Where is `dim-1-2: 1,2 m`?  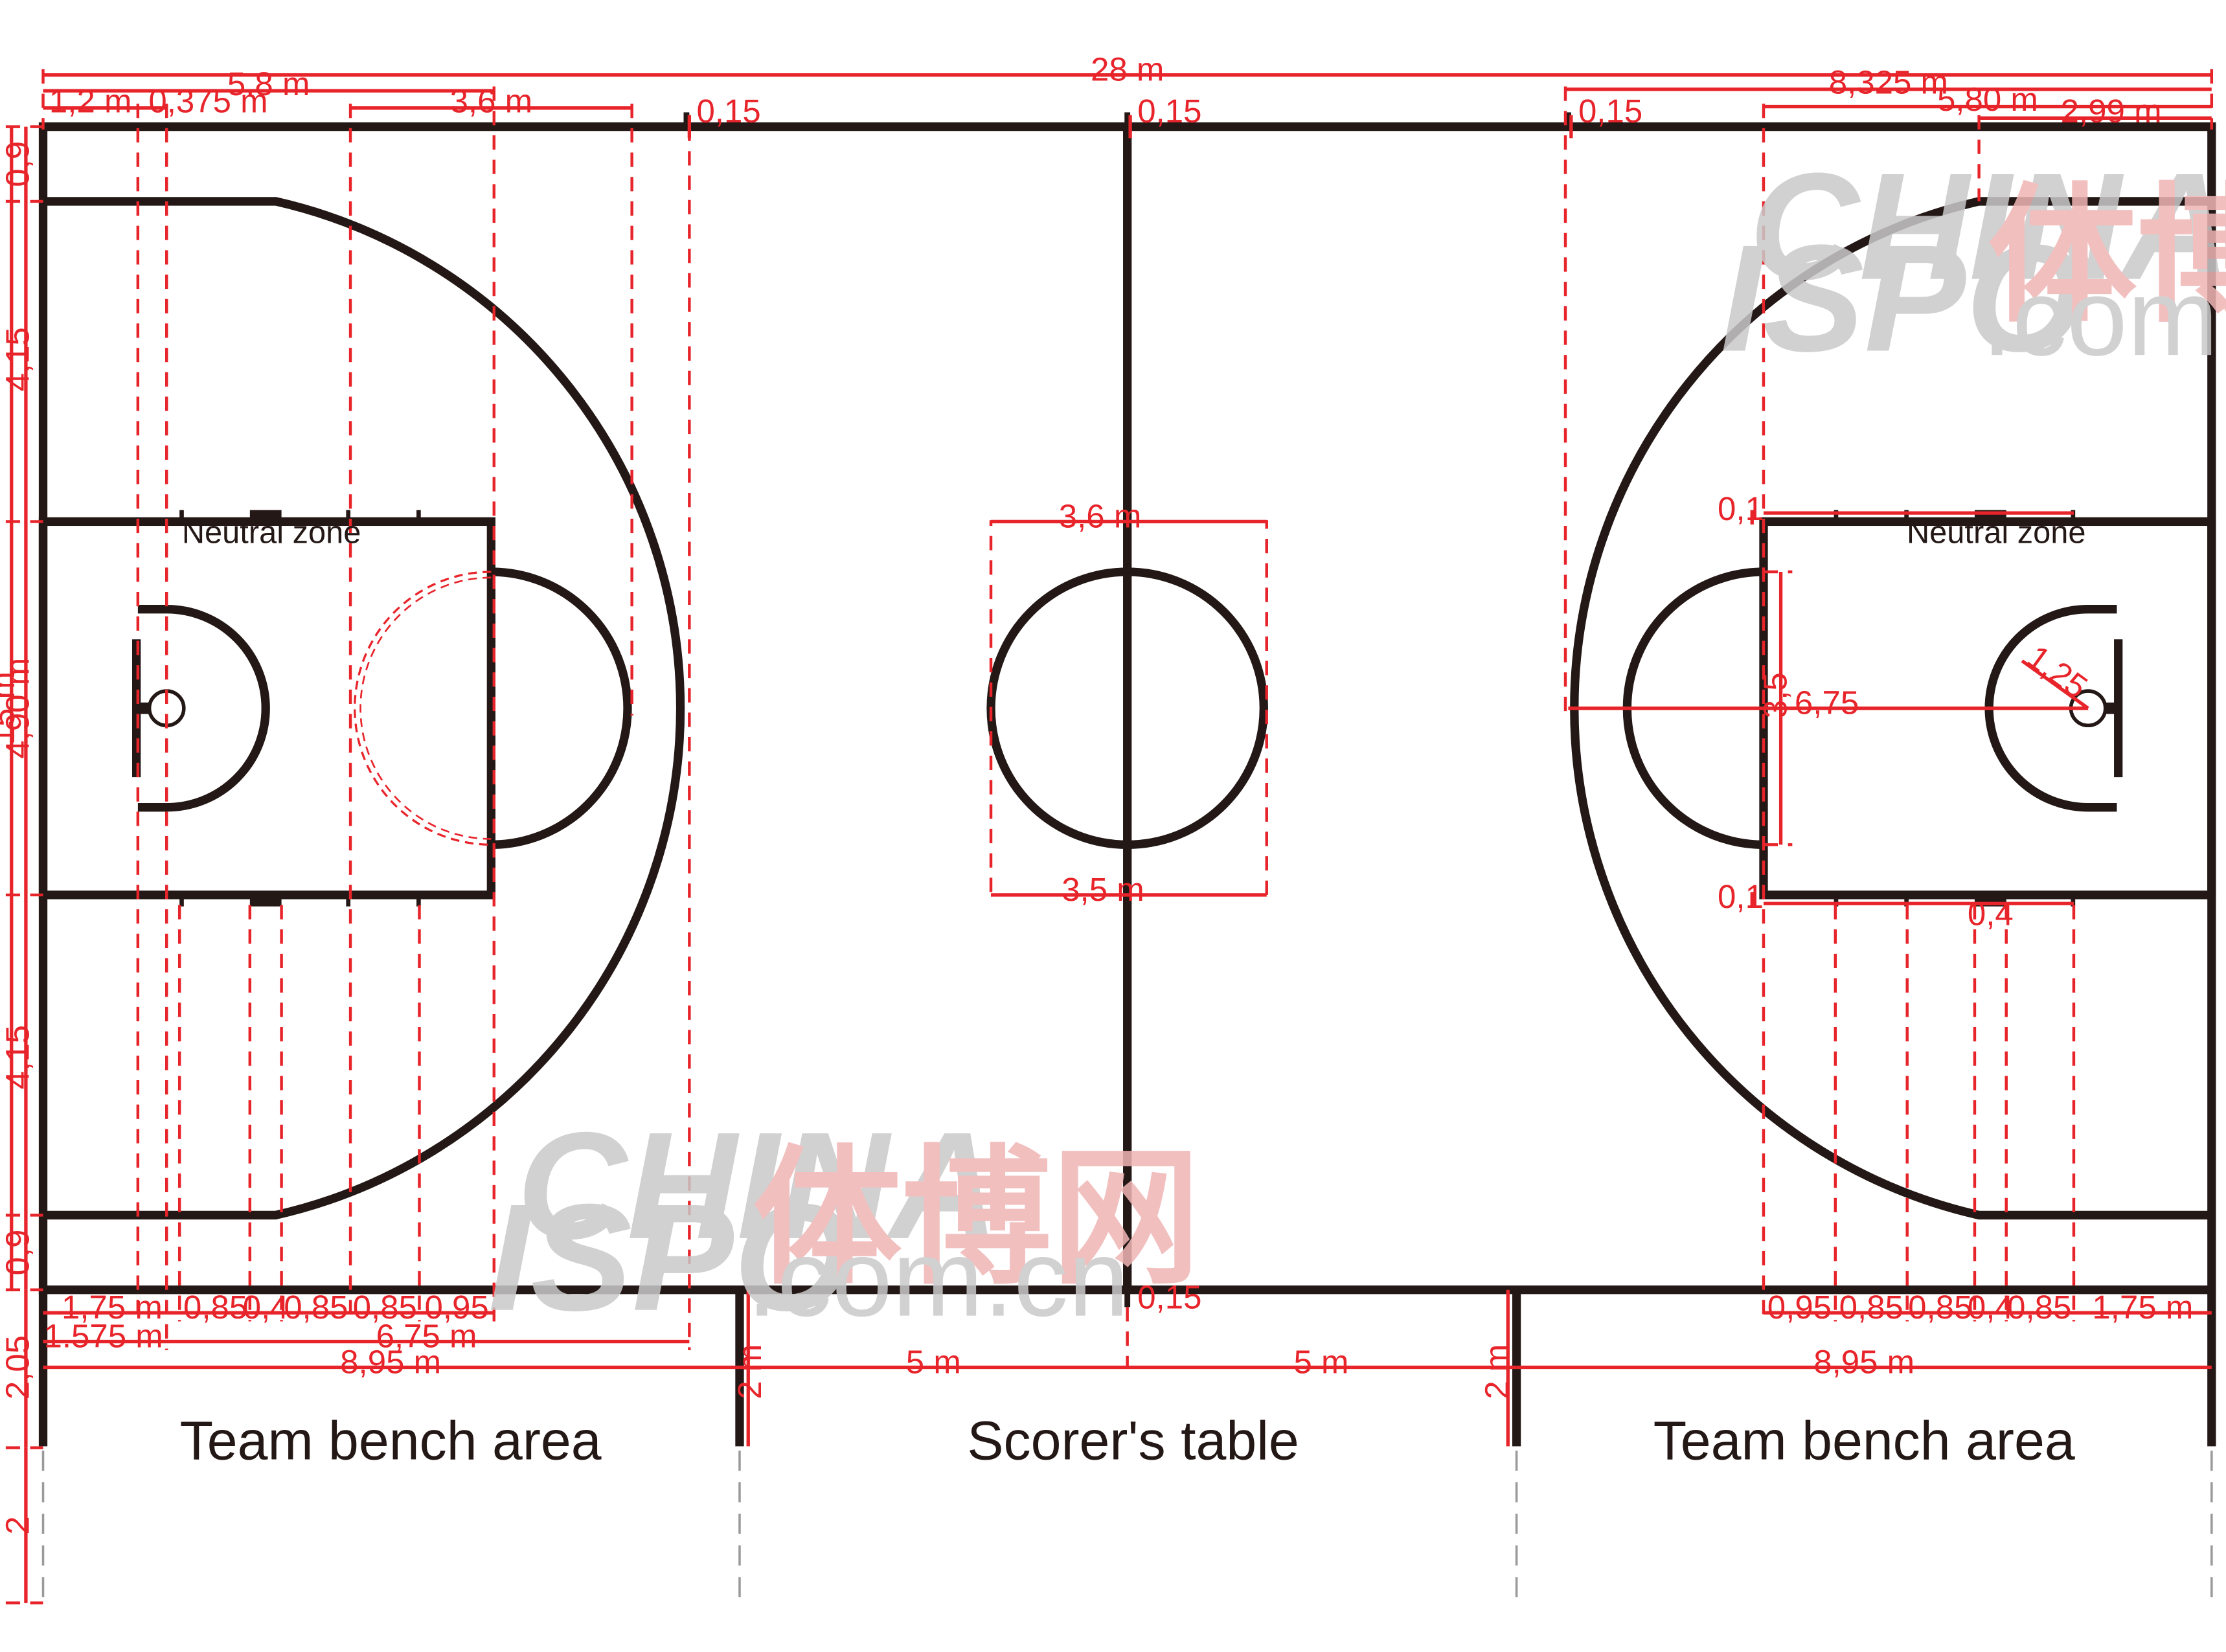
dim-1-2: 1,2 m is located at coordinates (90, 100).